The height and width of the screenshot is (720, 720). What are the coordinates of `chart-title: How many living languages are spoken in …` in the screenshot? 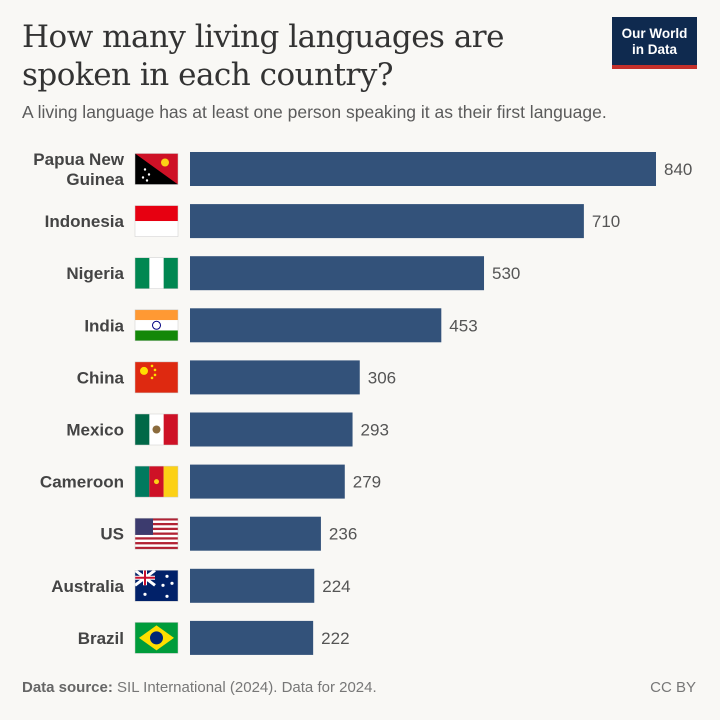 It's located at (263, 56).